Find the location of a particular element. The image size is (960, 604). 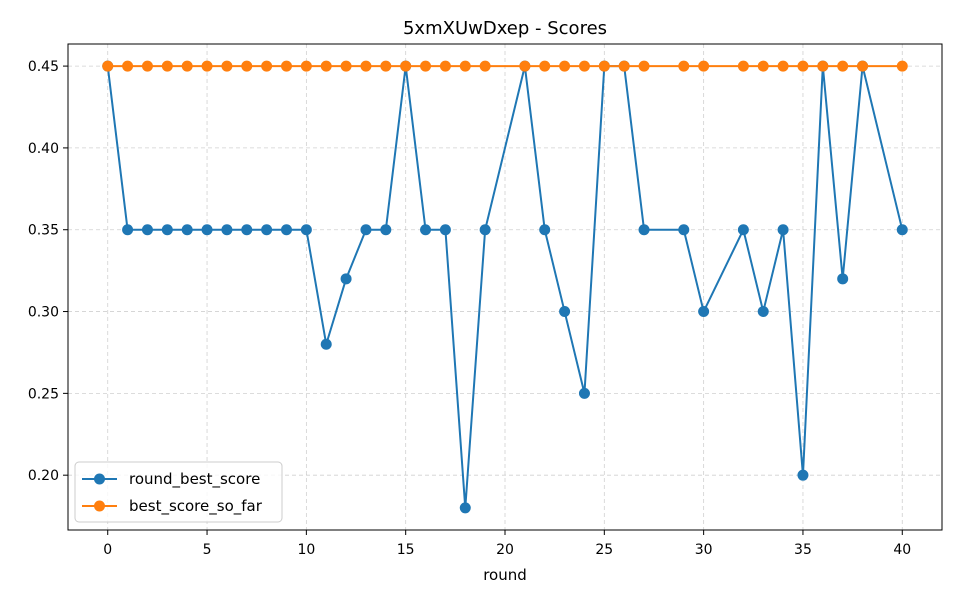

y-tick-label: 0.40 is located at coordinates (43, 149).